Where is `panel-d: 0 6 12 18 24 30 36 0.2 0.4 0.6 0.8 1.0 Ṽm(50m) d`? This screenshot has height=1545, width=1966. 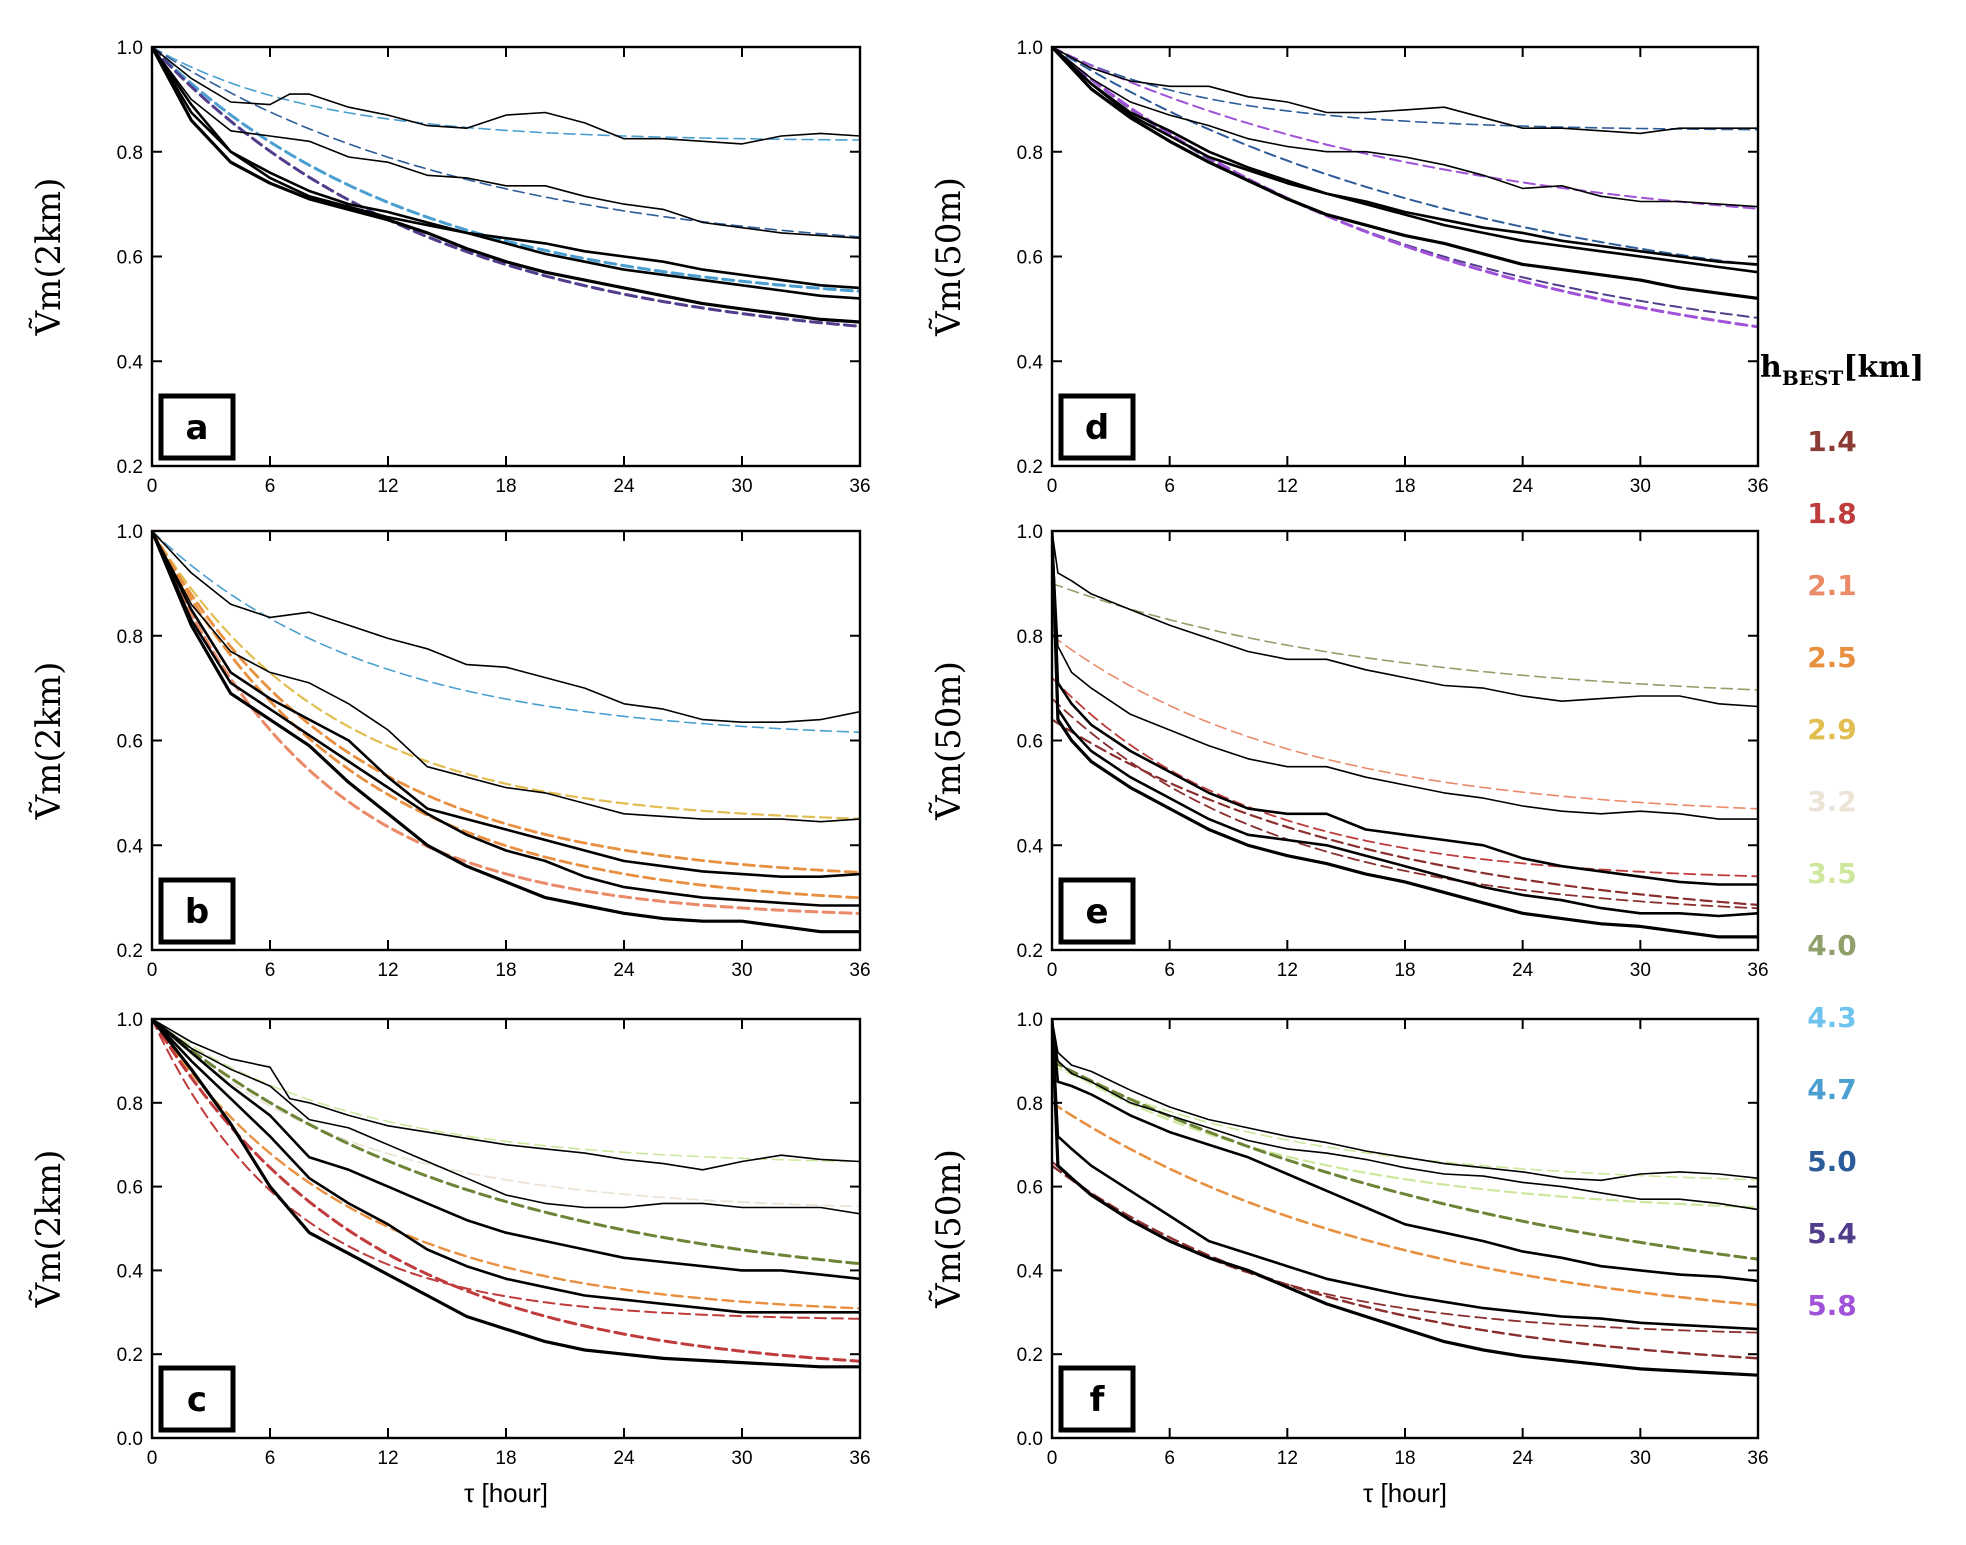 panel-d: 0 6 12 18 24 30 36 0.2 0.4 0.6 0.8 1.0 Ṽm(50m) d is located at coordinates (1349, 267).